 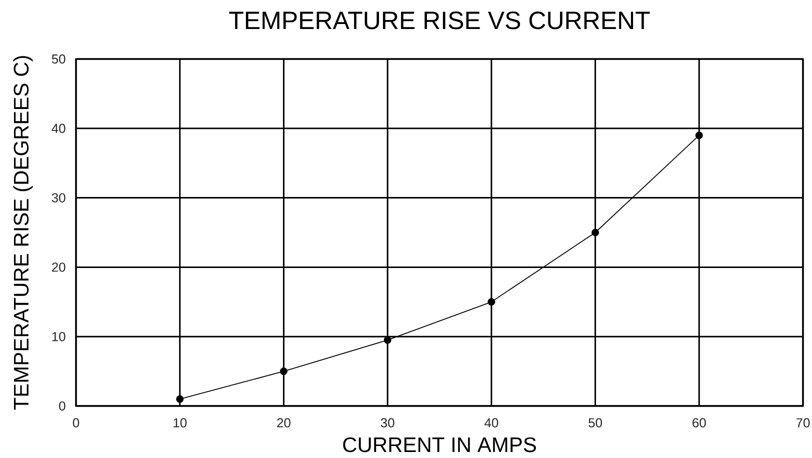 What do you see at coordinates (59, 197) in the screenshot?
I see `y-tick-label: 30` at bounding box center [59, 197].